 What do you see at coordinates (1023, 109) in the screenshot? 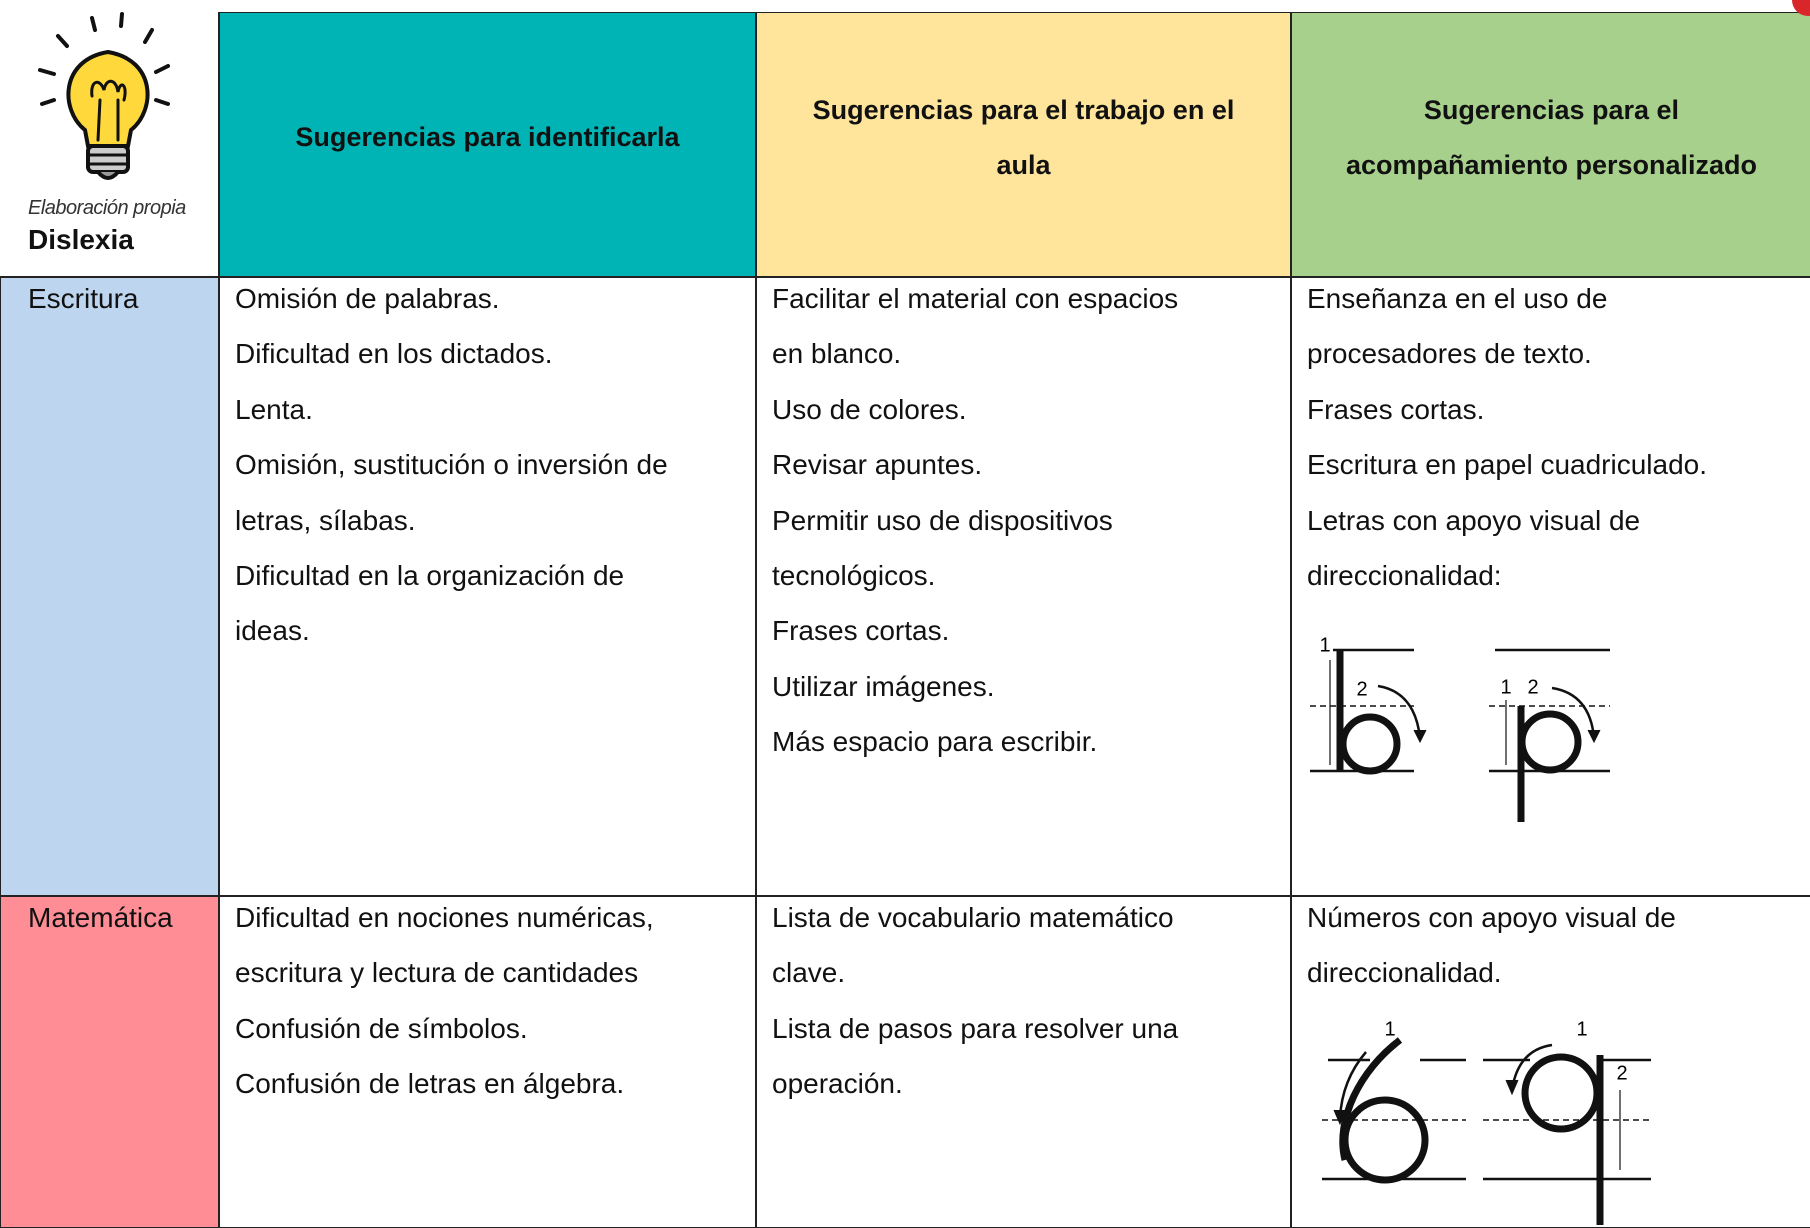
I see `header-line: Sugerencias para el trabajo en el` at bounding box center [1023, 109].